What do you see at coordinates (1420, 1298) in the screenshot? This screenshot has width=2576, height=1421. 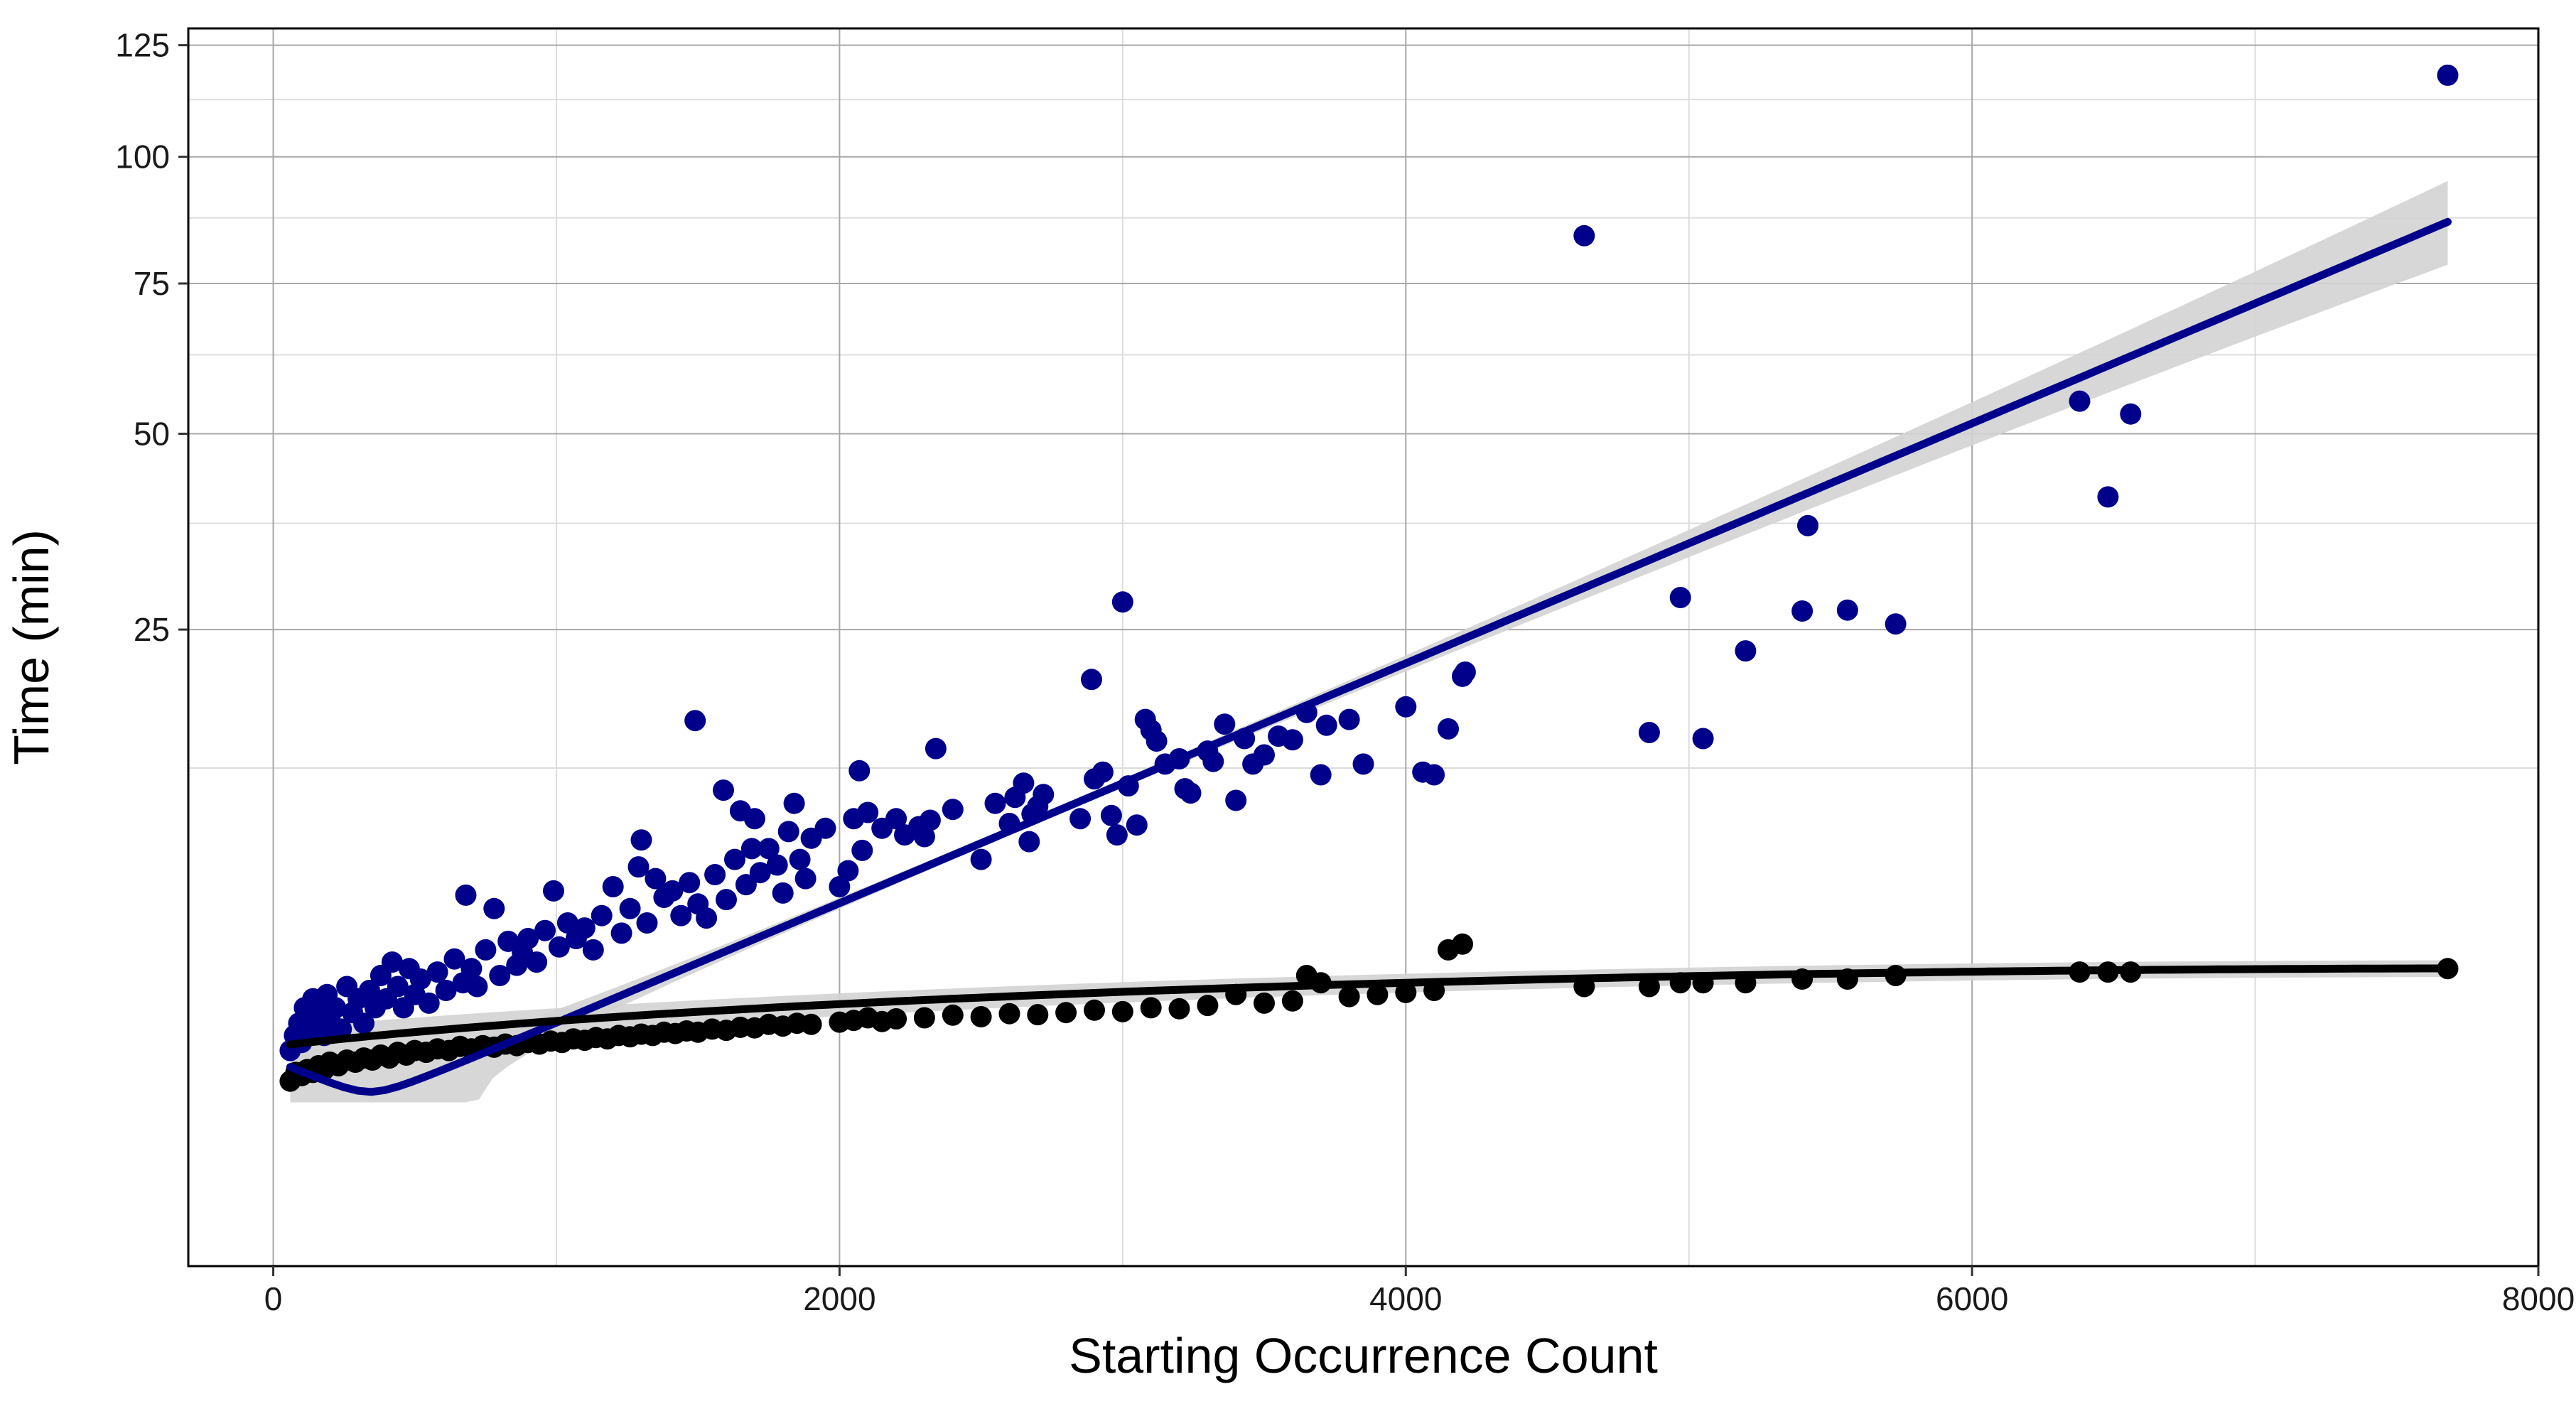 I see `x-tick-labels: 0 2000 4000 6000 8000` at bounding box center [1420, 1298].